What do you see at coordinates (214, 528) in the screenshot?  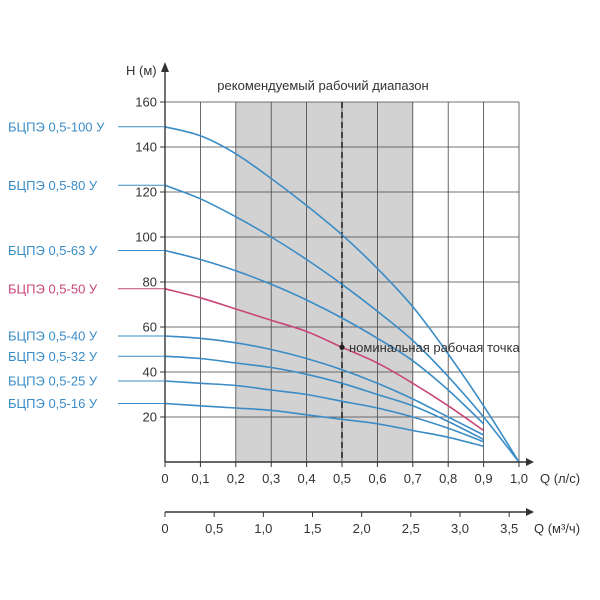 I see `x2-tick-label: 0,5` at bounding box center [214, 528].